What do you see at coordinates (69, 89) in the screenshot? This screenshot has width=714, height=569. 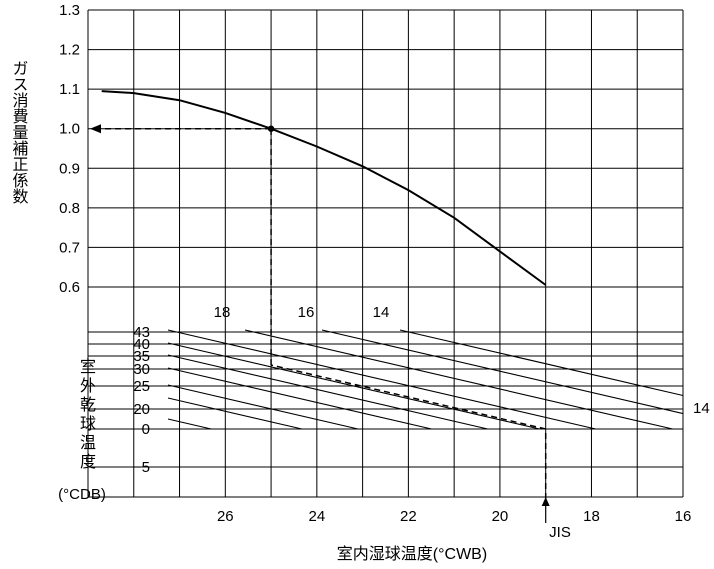 I see `upper-y-tick: 1.1` at bounding box center [69, 89].